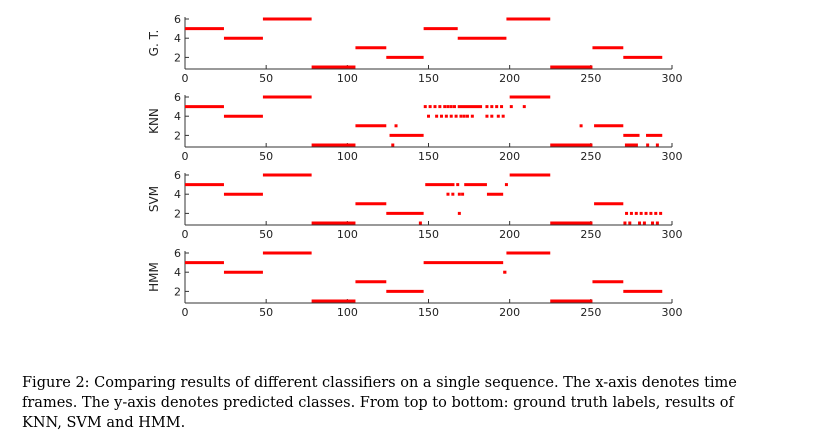 This screenshot has height=442, width=822. I want to click on y-axis-label: G. T., so click(154, 43).